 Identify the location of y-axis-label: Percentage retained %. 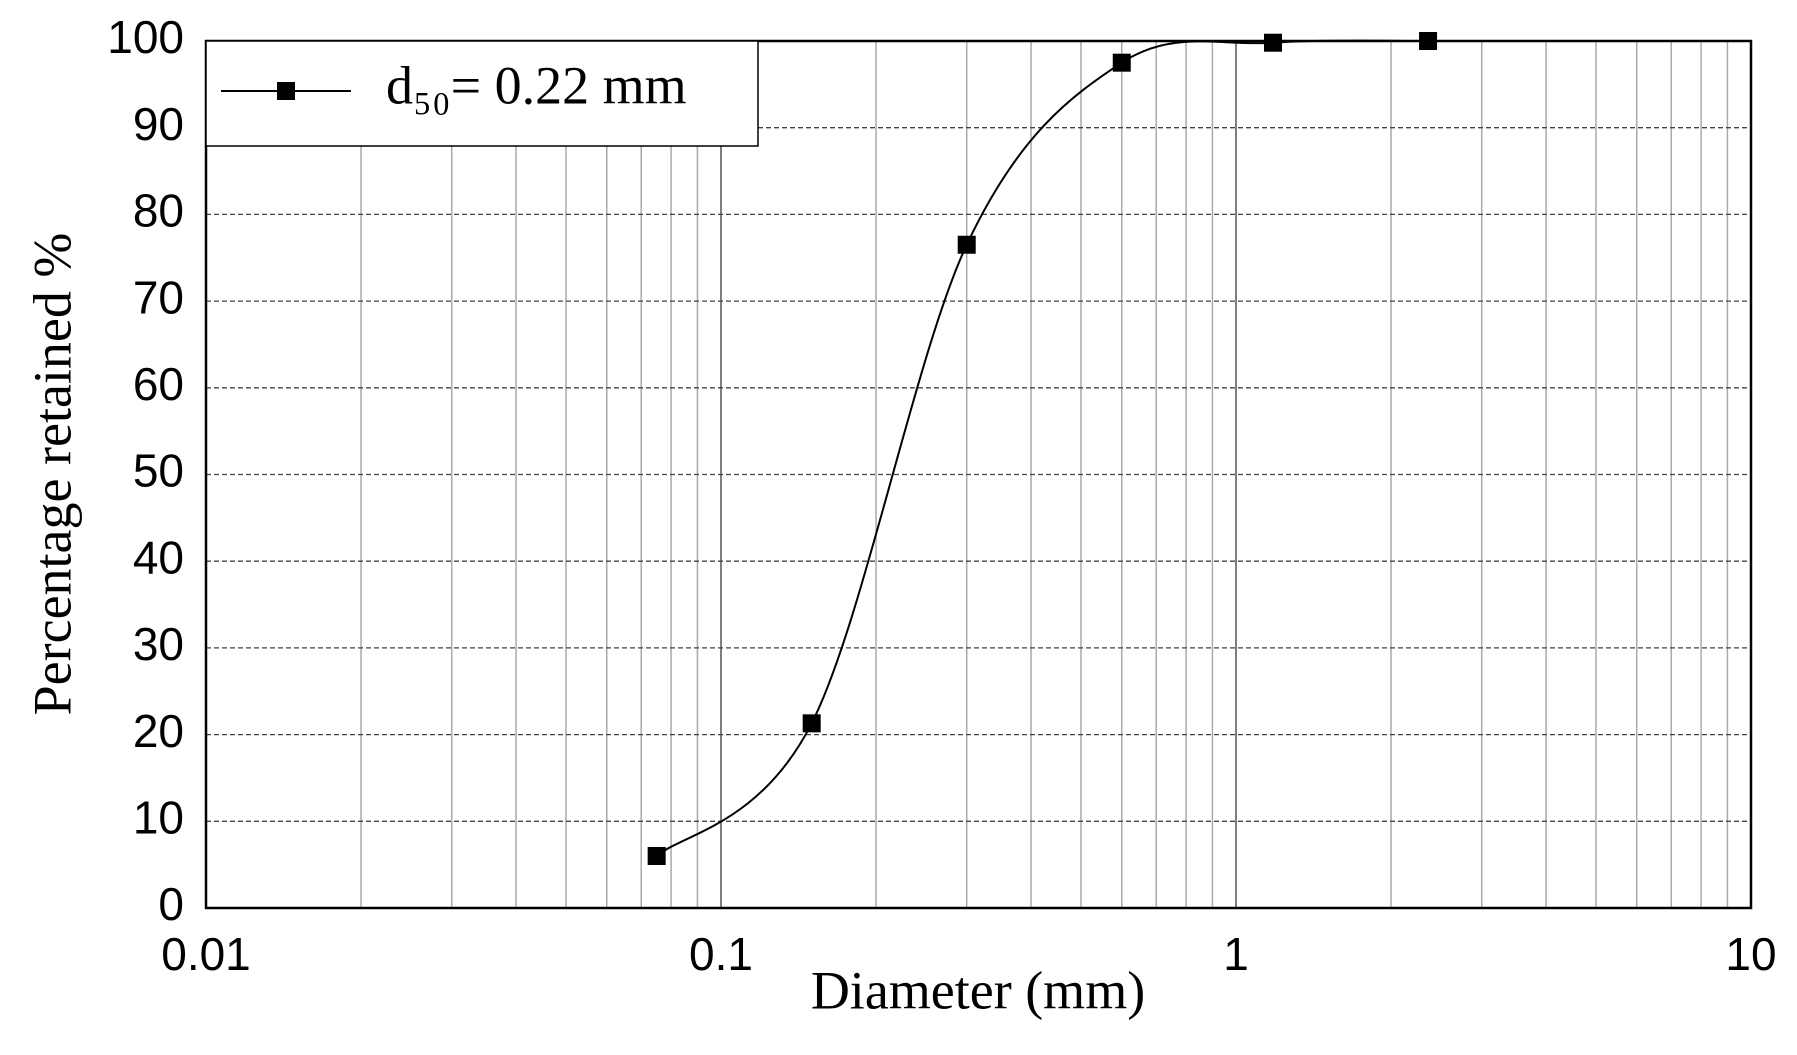
(52, 474).